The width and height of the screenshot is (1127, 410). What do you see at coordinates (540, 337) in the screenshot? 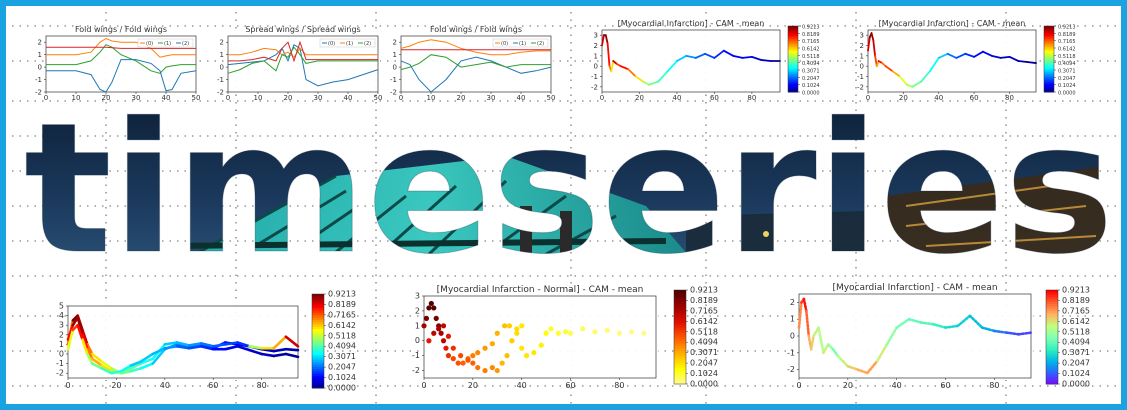
I see `plot-background` at bounding box center [540, 337].